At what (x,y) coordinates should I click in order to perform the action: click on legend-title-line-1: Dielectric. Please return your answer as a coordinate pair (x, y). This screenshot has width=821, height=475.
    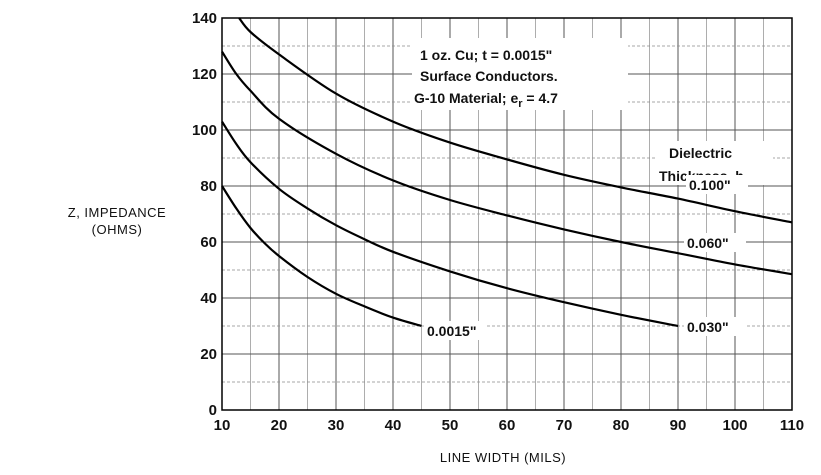
    Looking at the image, I should click on (700, 153).